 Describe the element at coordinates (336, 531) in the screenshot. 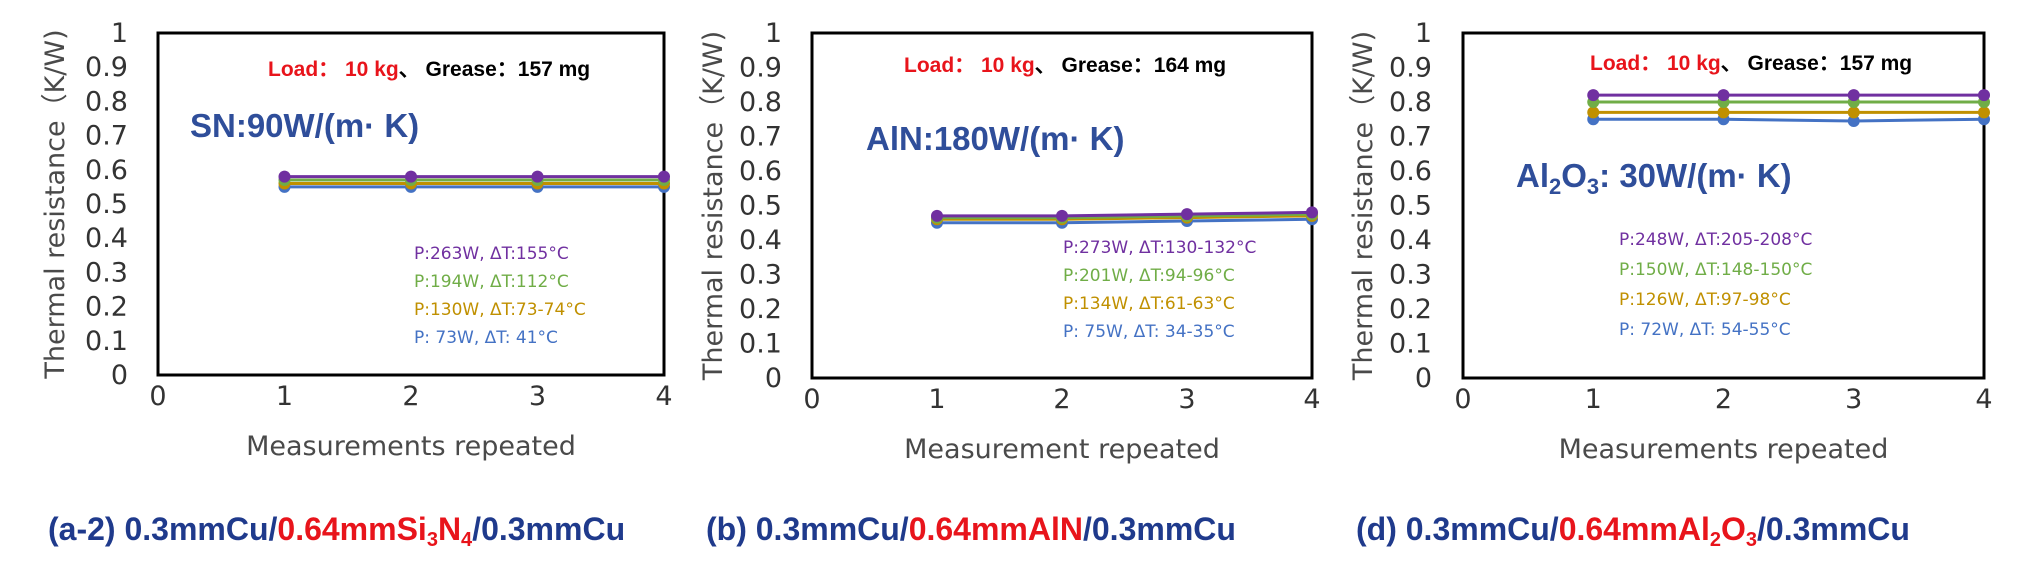

I see `panel-caption: (a-2) 0.3mmCu/0.64mmSi3N4/0.3mmCu` at that location.